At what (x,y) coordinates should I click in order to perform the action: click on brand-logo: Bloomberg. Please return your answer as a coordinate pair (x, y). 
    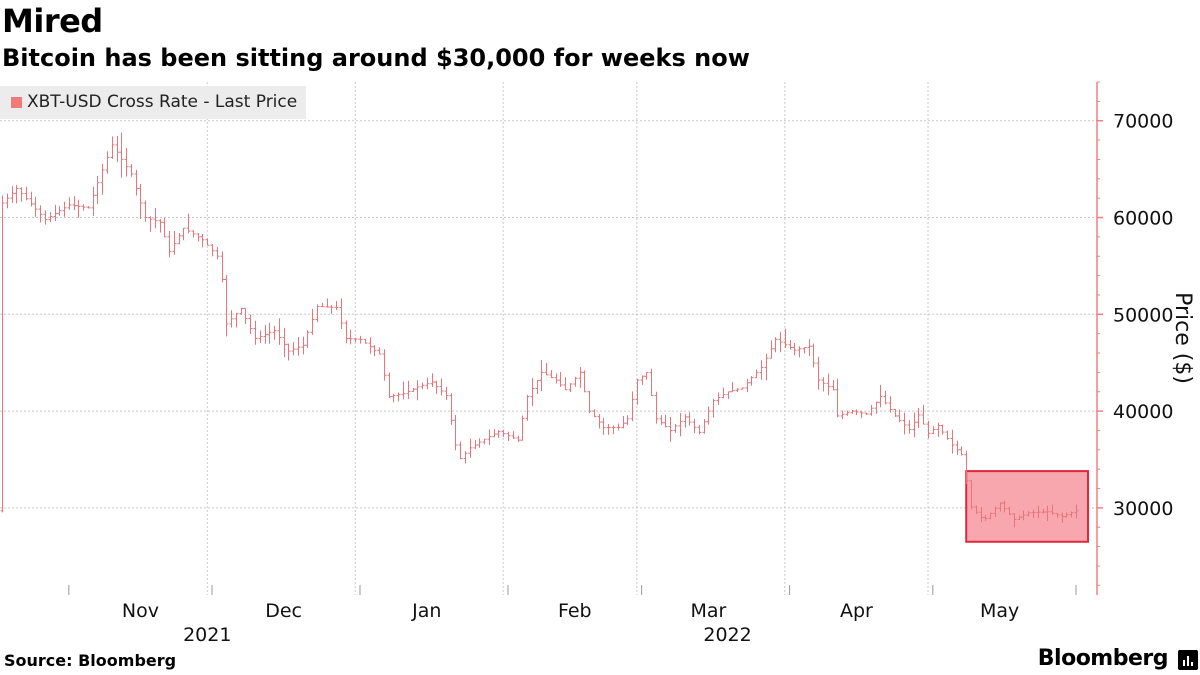
    Looking at the image, I should click on (1103, 658).